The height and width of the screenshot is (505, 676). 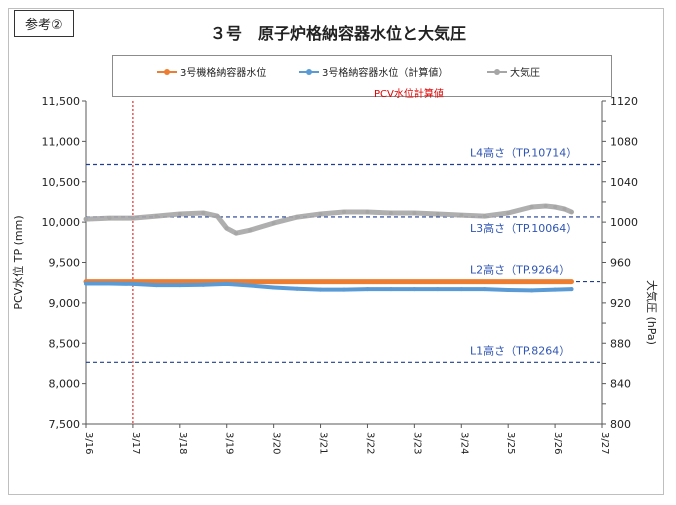 I want to click on x-tick-label: 3/21, so click(x=323, y=443).